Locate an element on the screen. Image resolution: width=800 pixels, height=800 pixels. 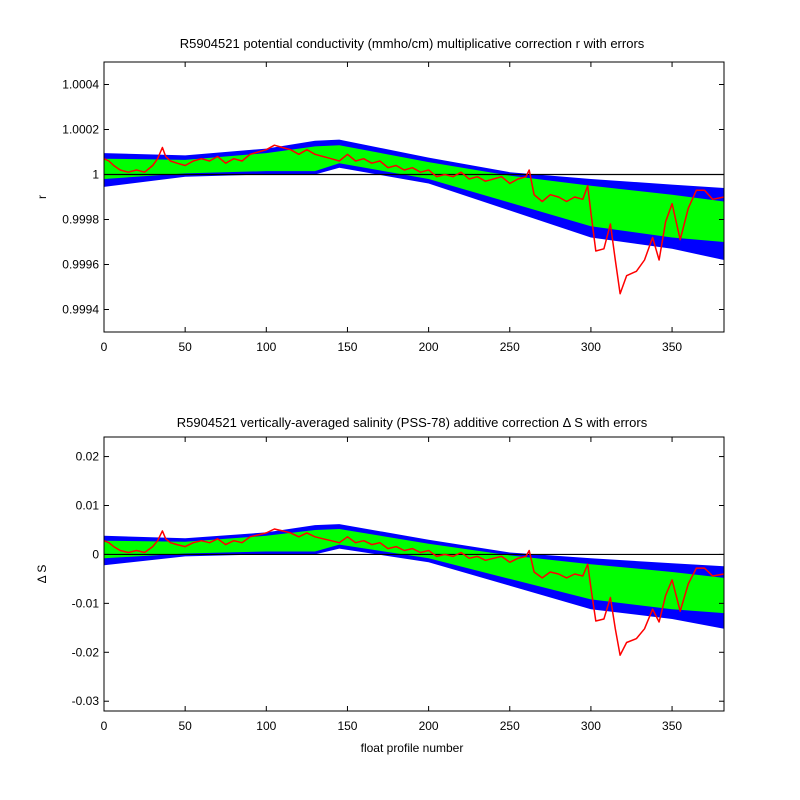
y-axis-label: r is located at coordinates (42, 197).